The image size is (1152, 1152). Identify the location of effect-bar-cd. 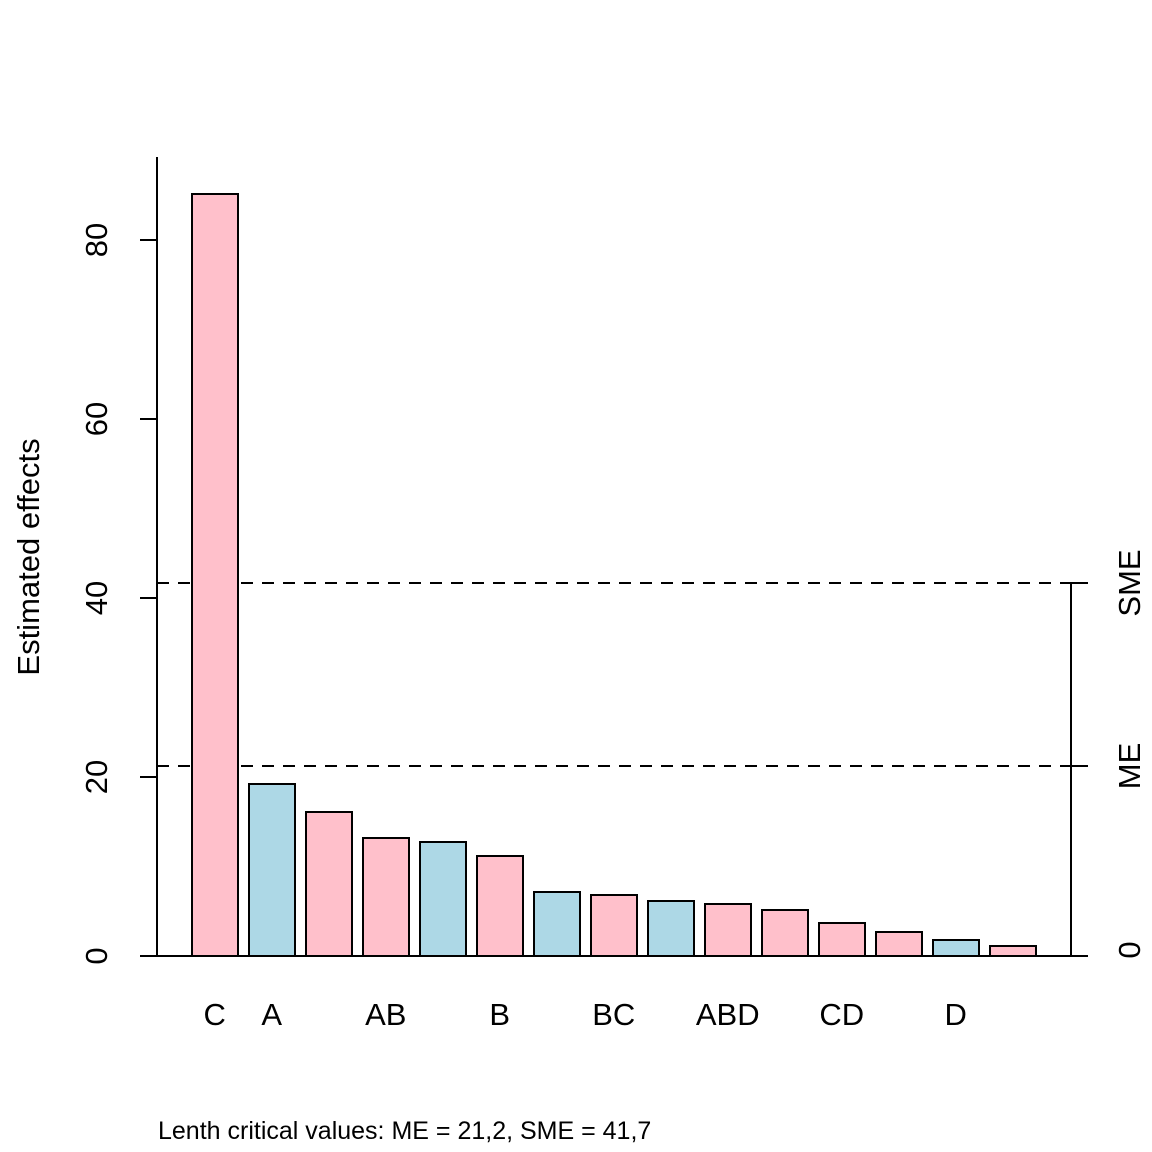
(842, 939).